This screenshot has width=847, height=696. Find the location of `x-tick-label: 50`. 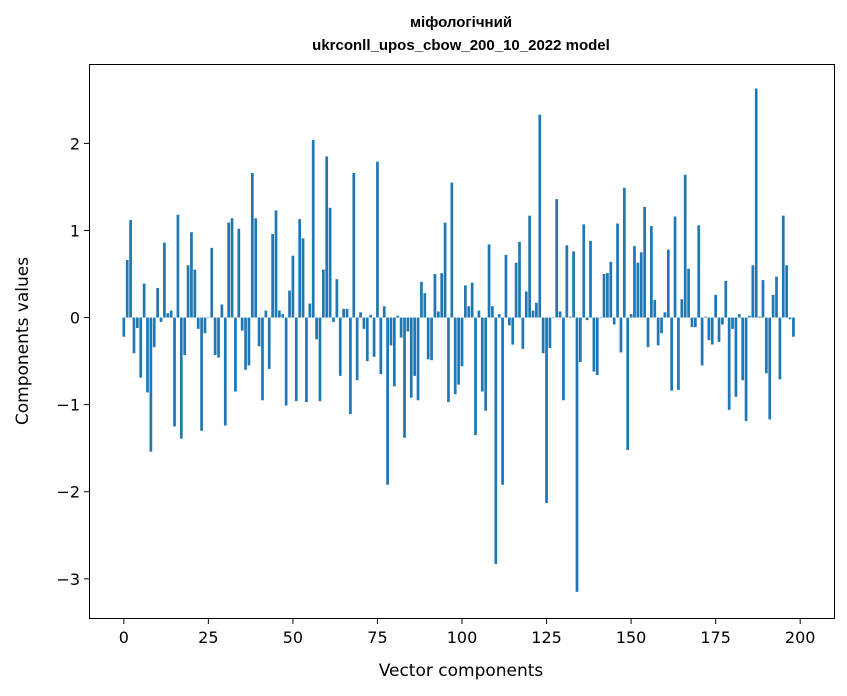

x-tick-label: 50 is located at coordinates (293, 637).